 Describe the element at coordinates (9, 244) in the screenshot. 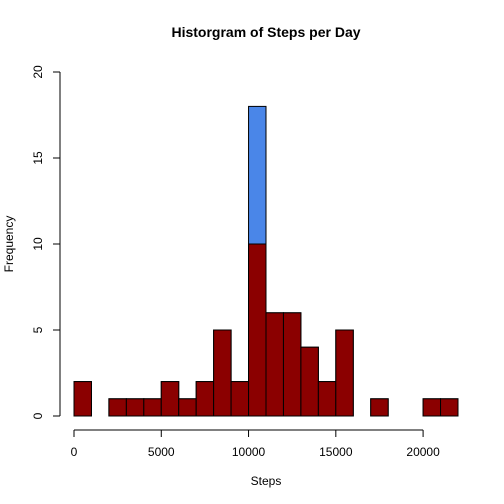

I see `y-axis-label: Frequency` at that location.